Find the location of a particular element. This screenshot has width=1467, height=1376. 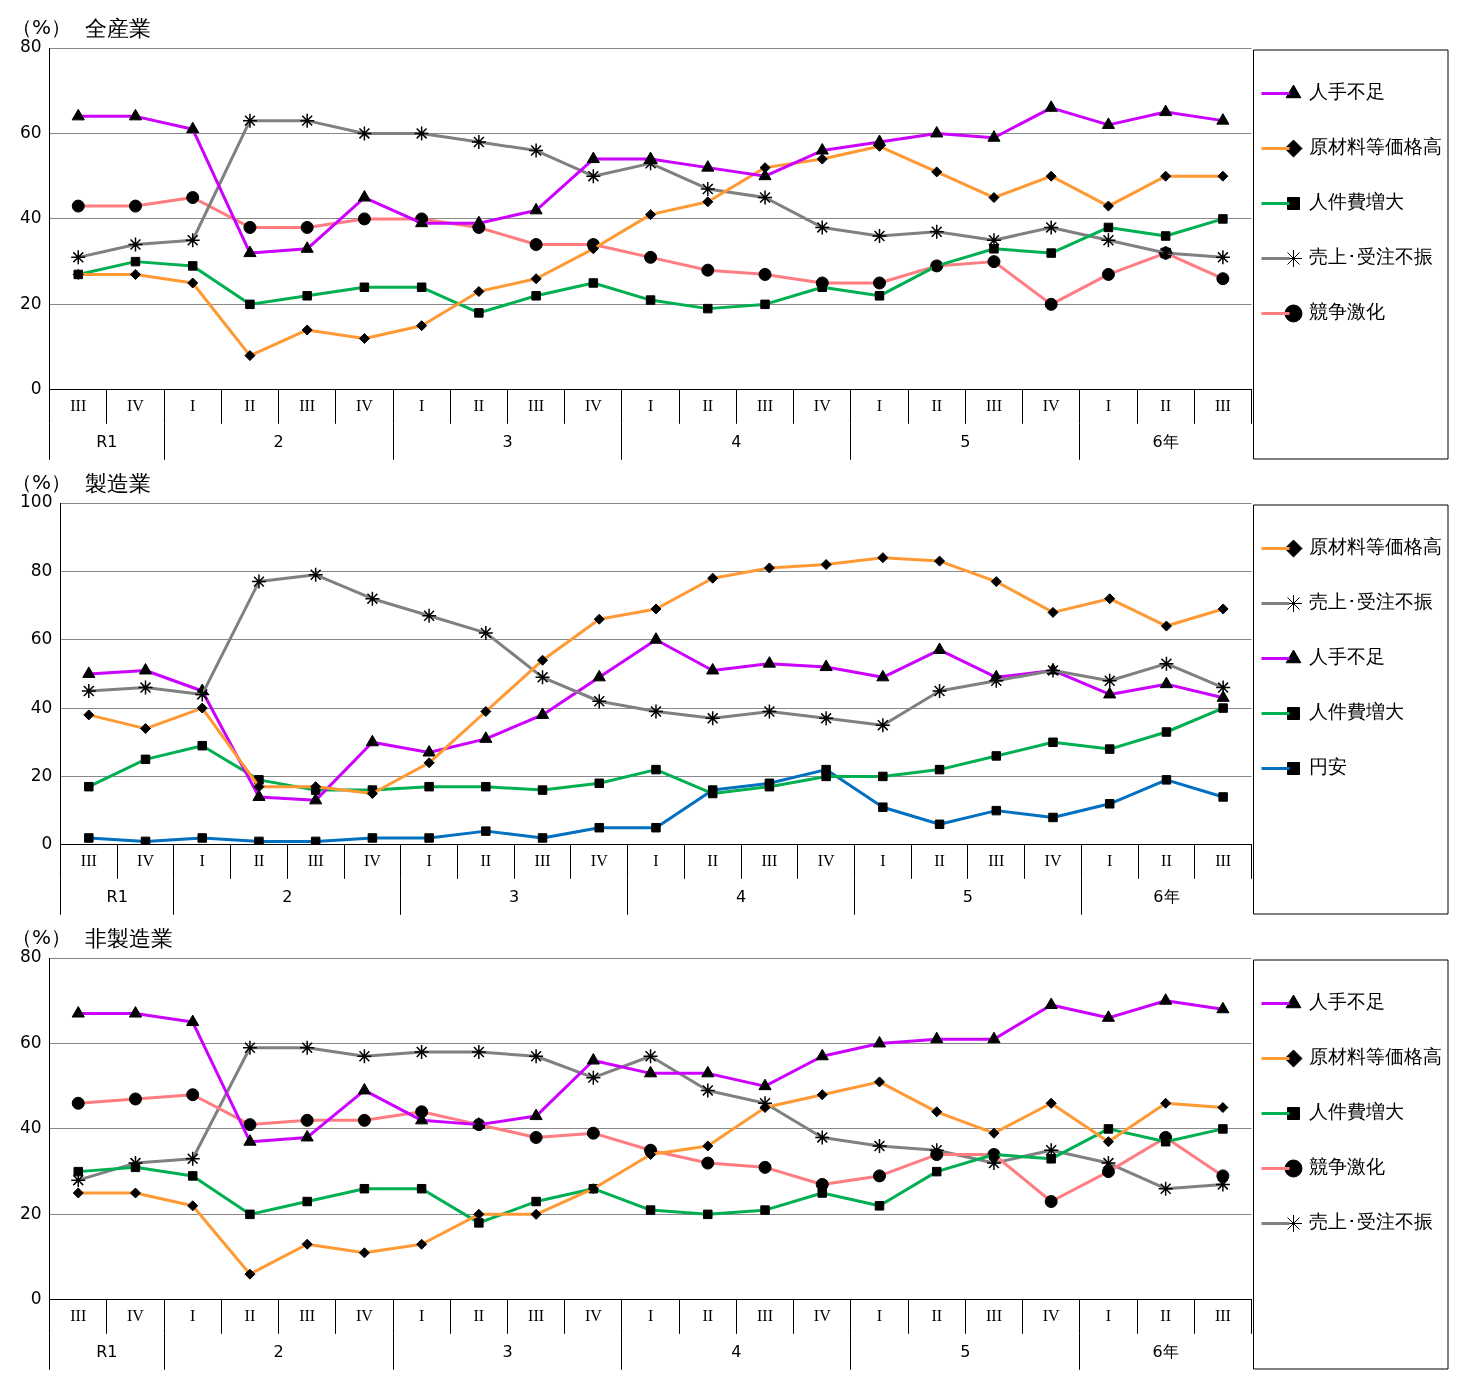

y-tick-label: 80 is located at coordinates (41, 569).